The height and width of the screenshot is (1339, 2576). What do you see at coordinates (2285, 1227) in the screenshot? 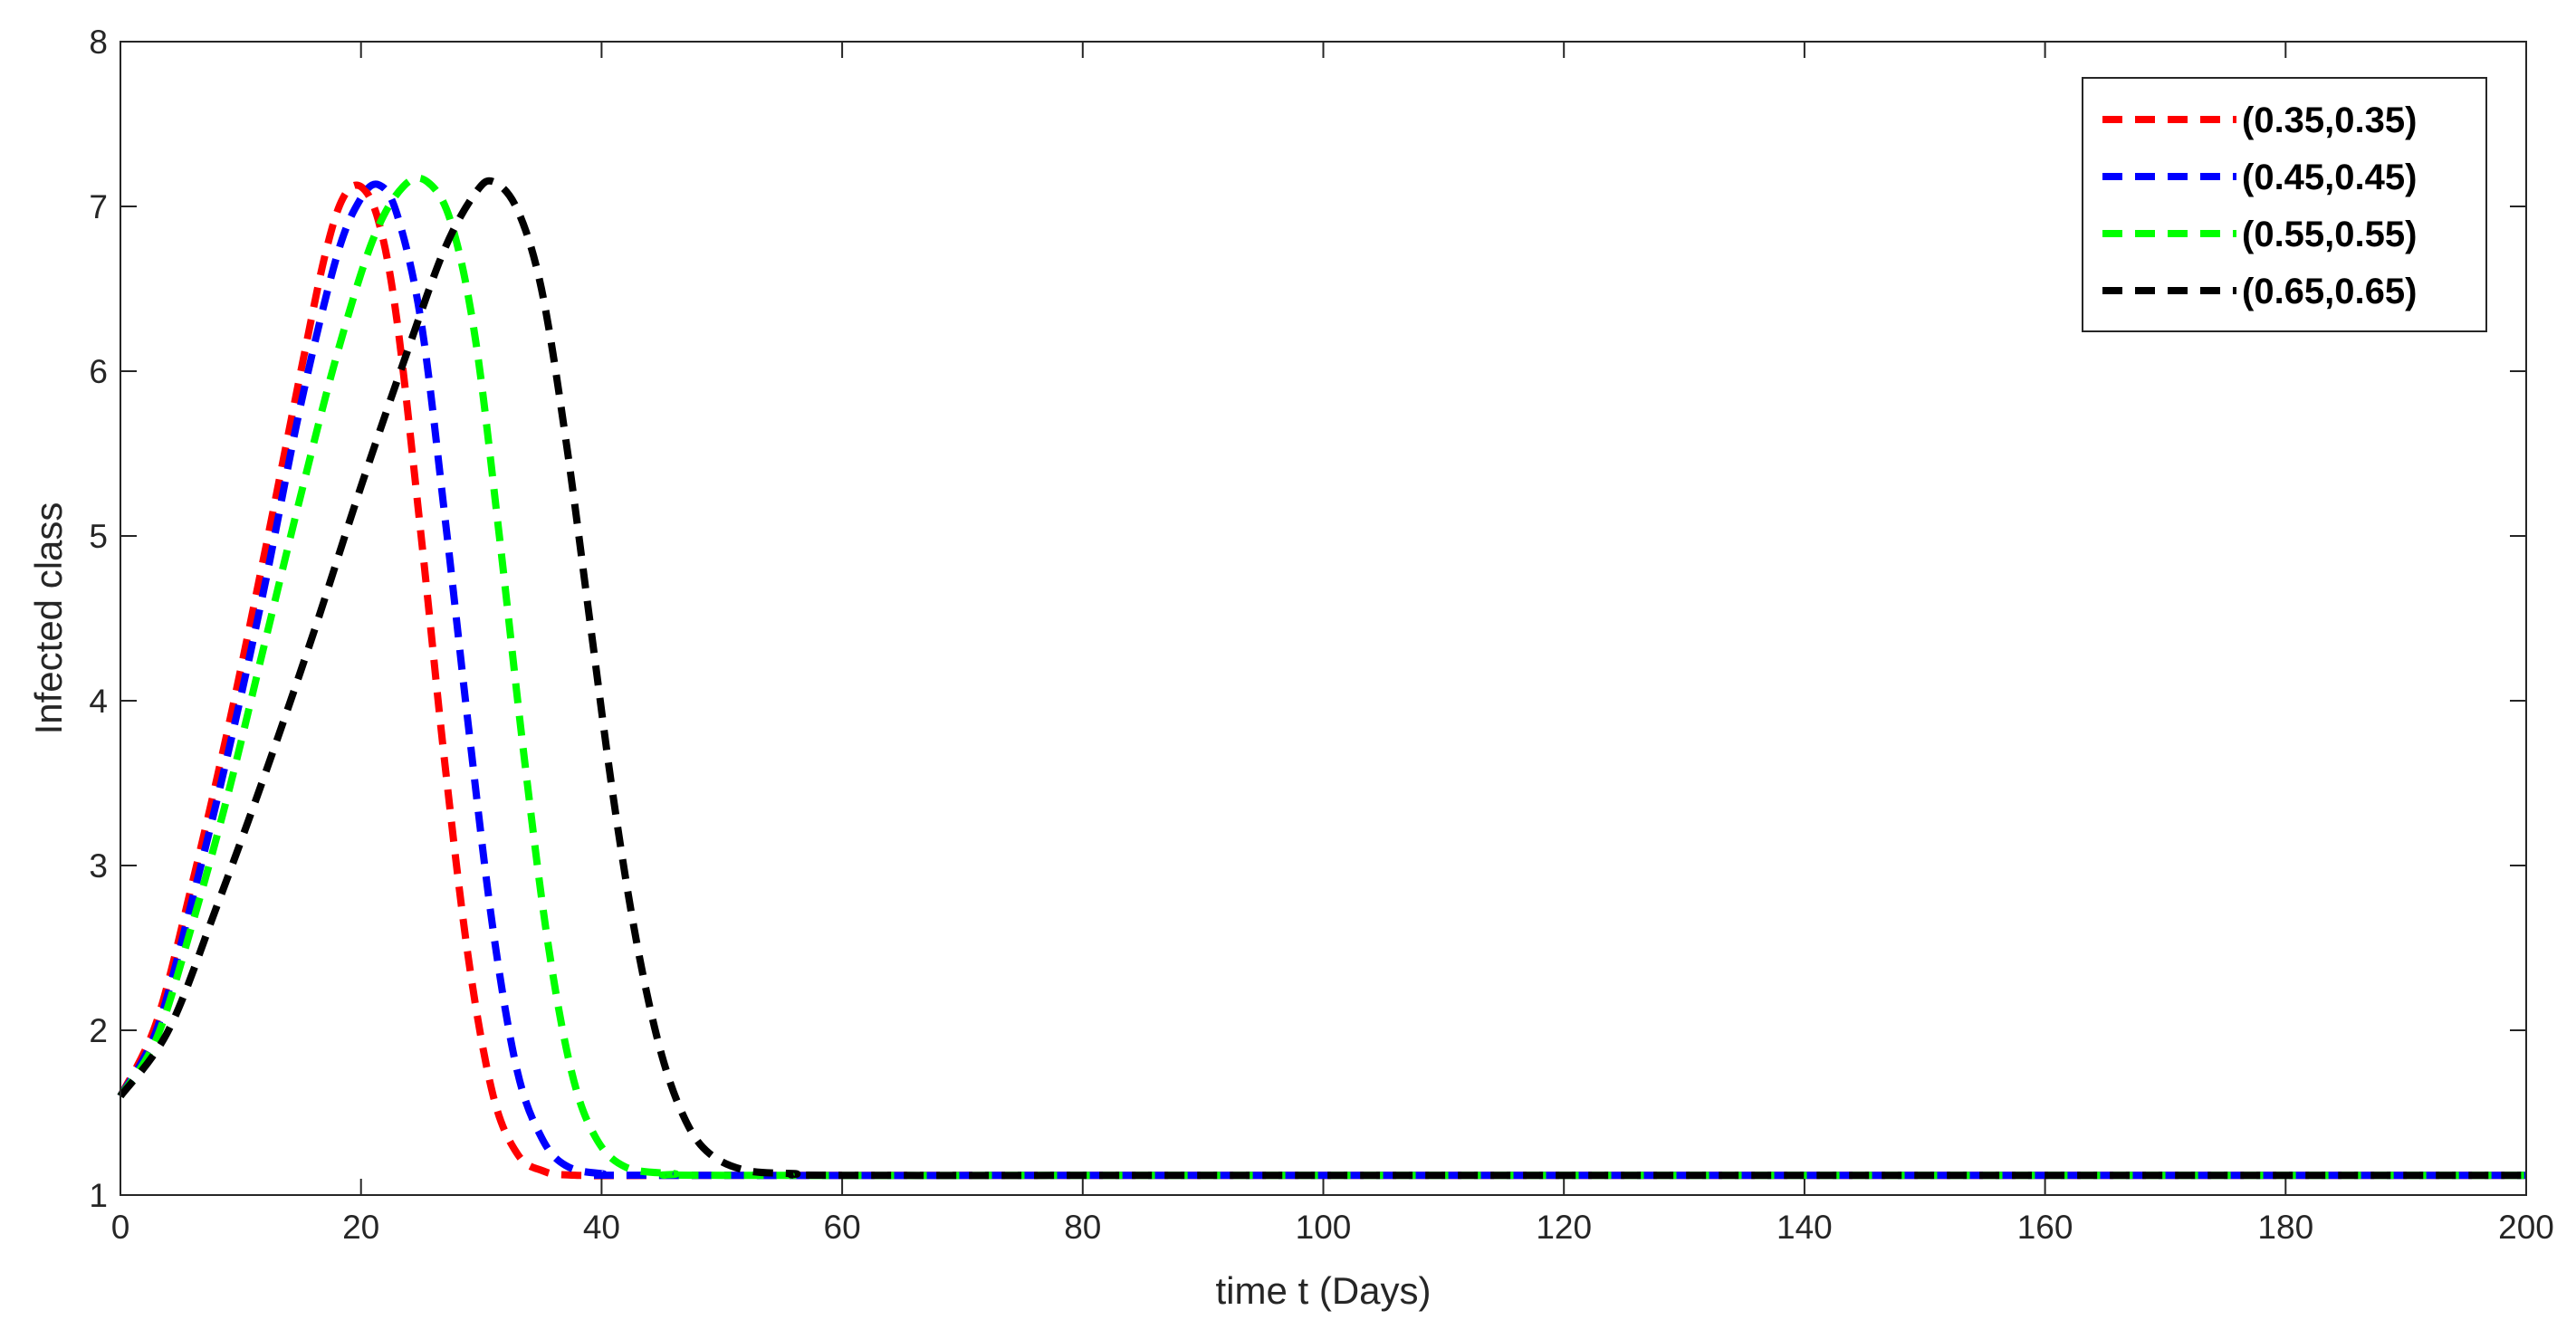
I see `x-tick-label: 180` at bounding box center [2285, 1227].